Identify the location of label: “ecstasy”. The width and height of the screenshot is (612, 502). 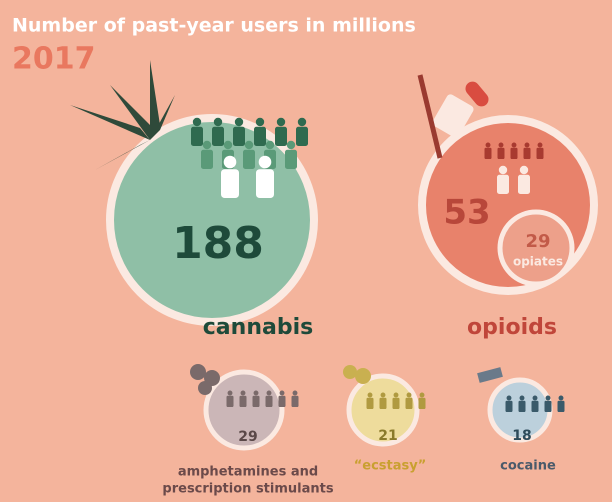
(390, 466).